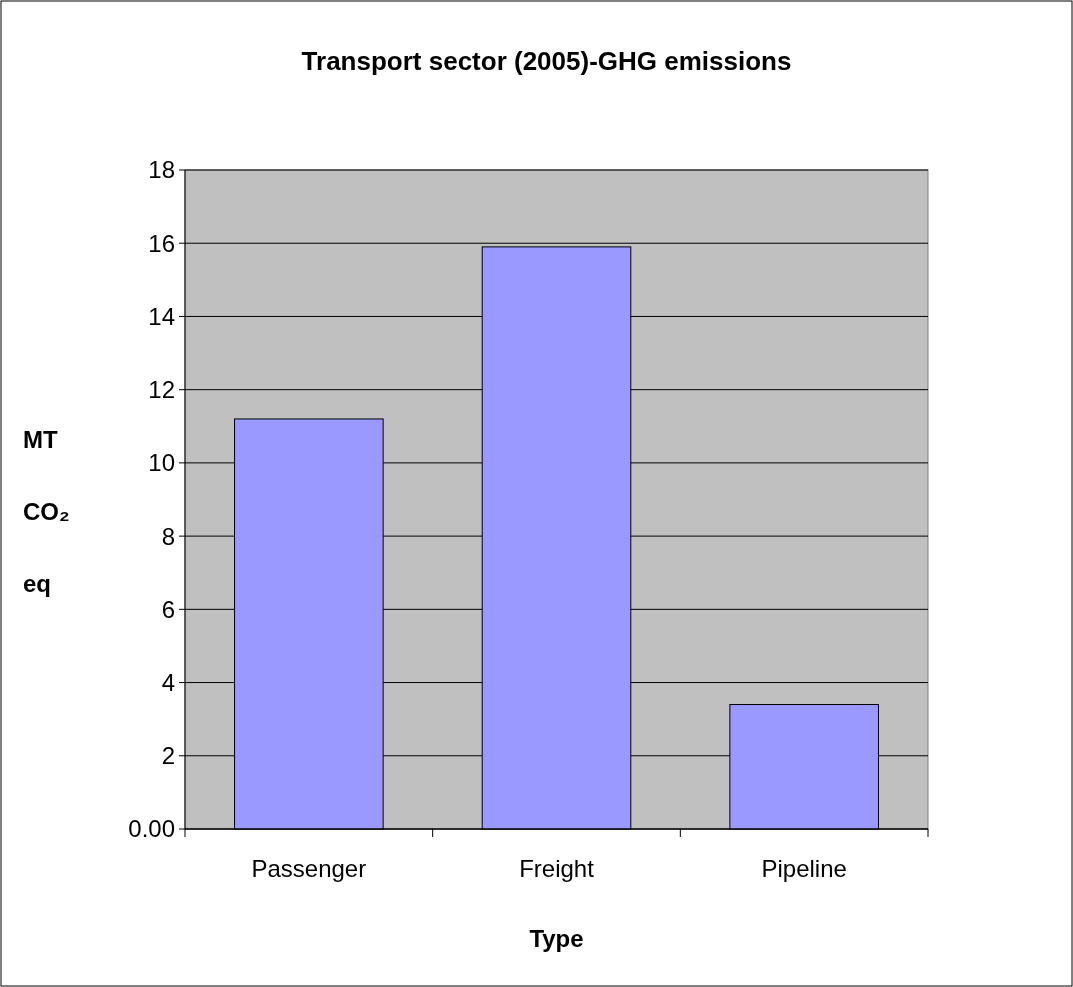  What do you see at coordinates (546, 61) in the screenshot?
I see `chart-title: Transport sector (2005)-GHG emissions` at bounding box center [546, 61].